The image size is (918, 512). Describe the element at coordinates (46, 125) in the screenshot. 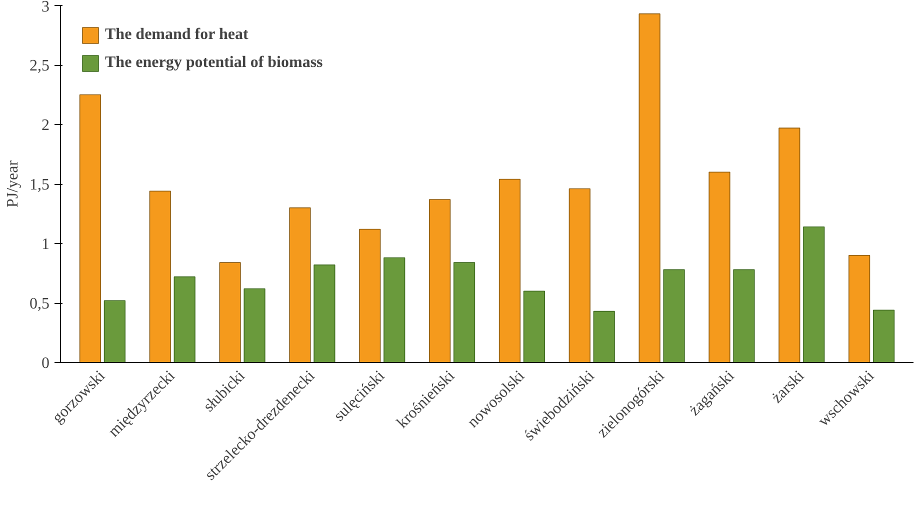

I see `y-tick-label: 2` at that location.